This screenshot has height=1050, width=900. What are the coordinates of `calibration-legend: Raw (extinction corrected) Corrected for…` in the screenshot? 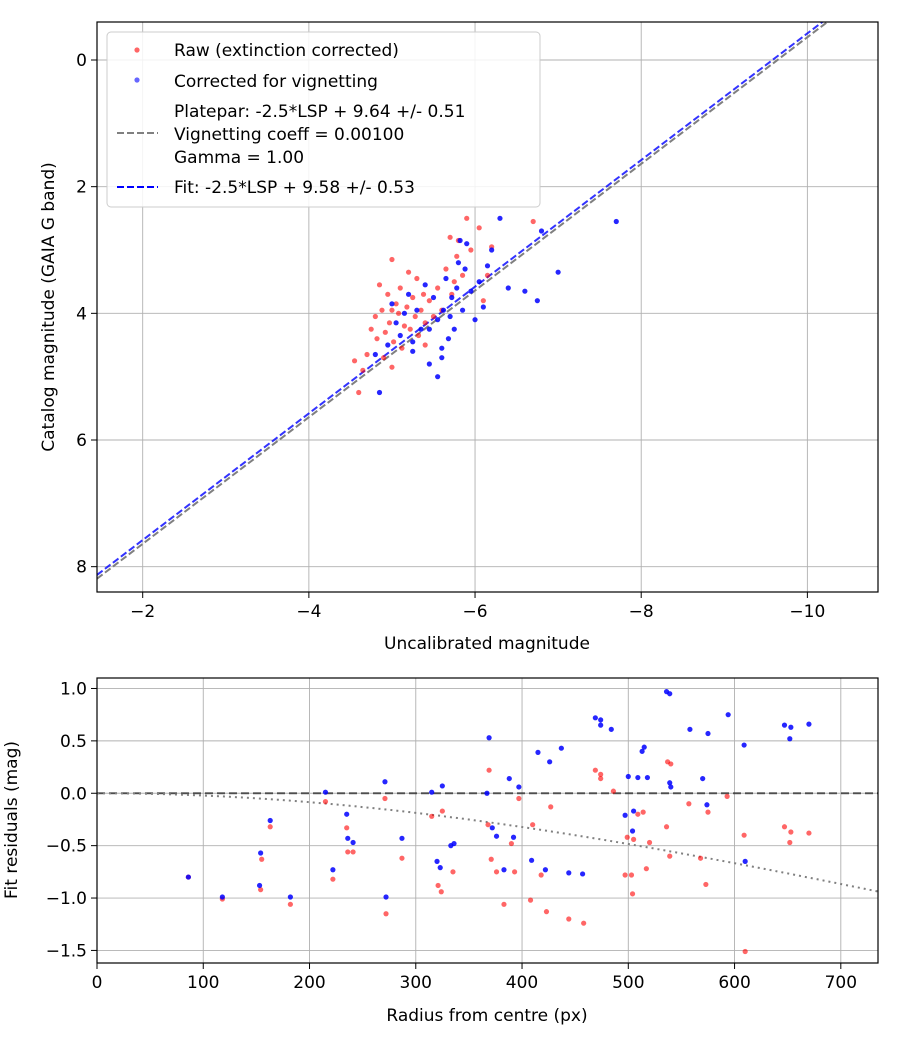 It's located at (323, 119).